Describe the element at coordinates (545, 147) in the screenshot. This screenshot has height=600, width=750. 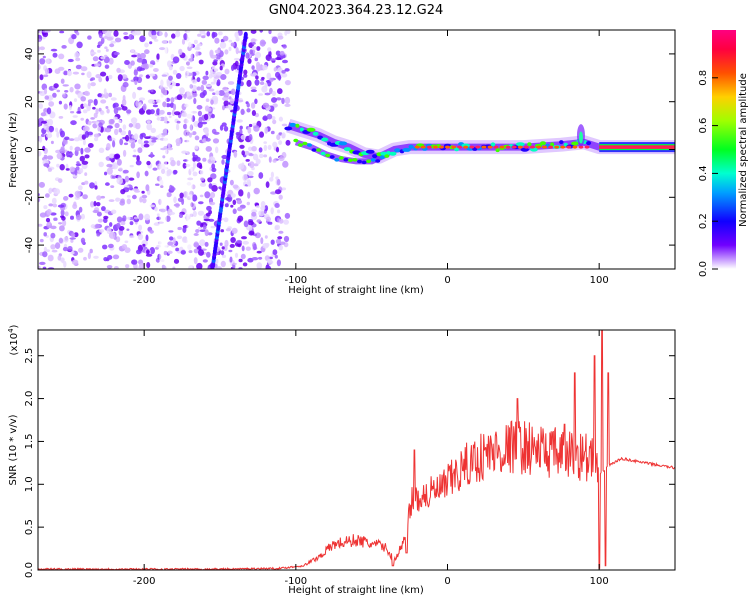
I see `signal-core` at that location.